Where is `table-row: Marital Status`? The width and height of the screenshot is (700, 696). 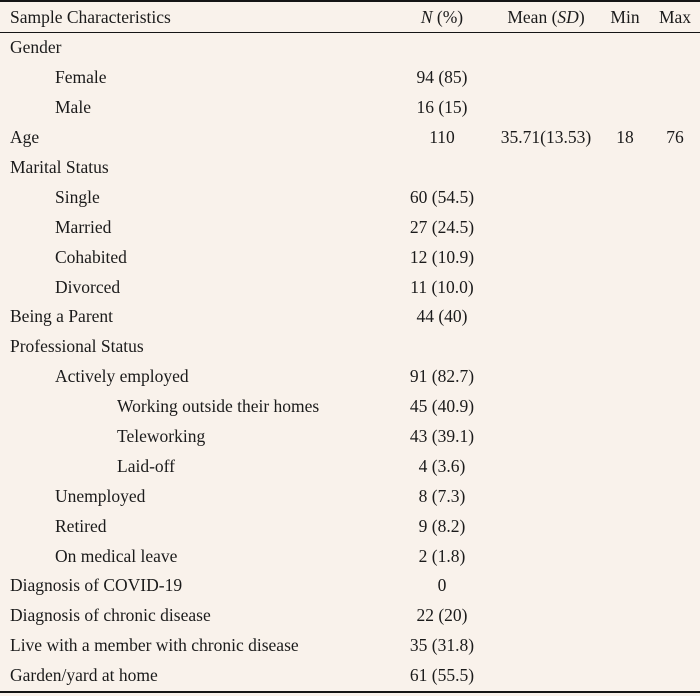 table-row: Marital Status is located at coordinates (350, 168).